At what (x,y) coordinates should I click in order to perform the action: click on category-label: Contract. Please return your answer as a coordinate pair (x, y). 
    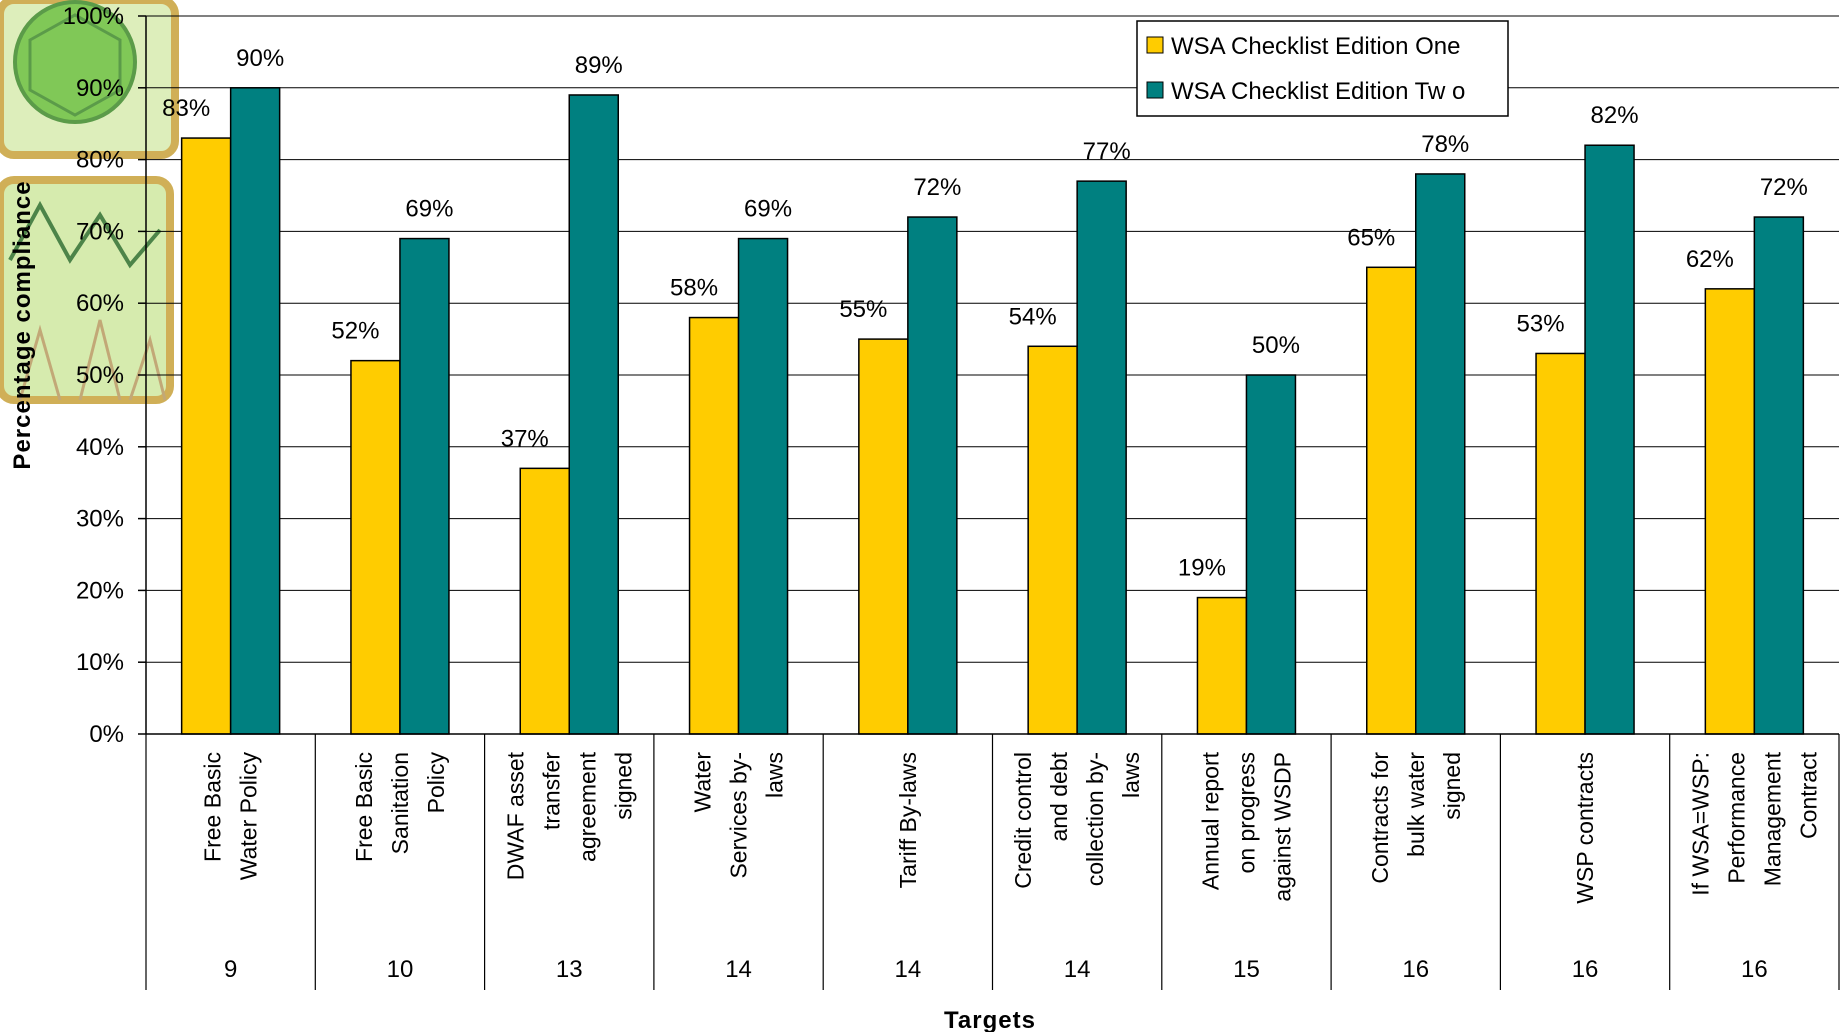
    Looking at the image, I should click on (1808, 795).